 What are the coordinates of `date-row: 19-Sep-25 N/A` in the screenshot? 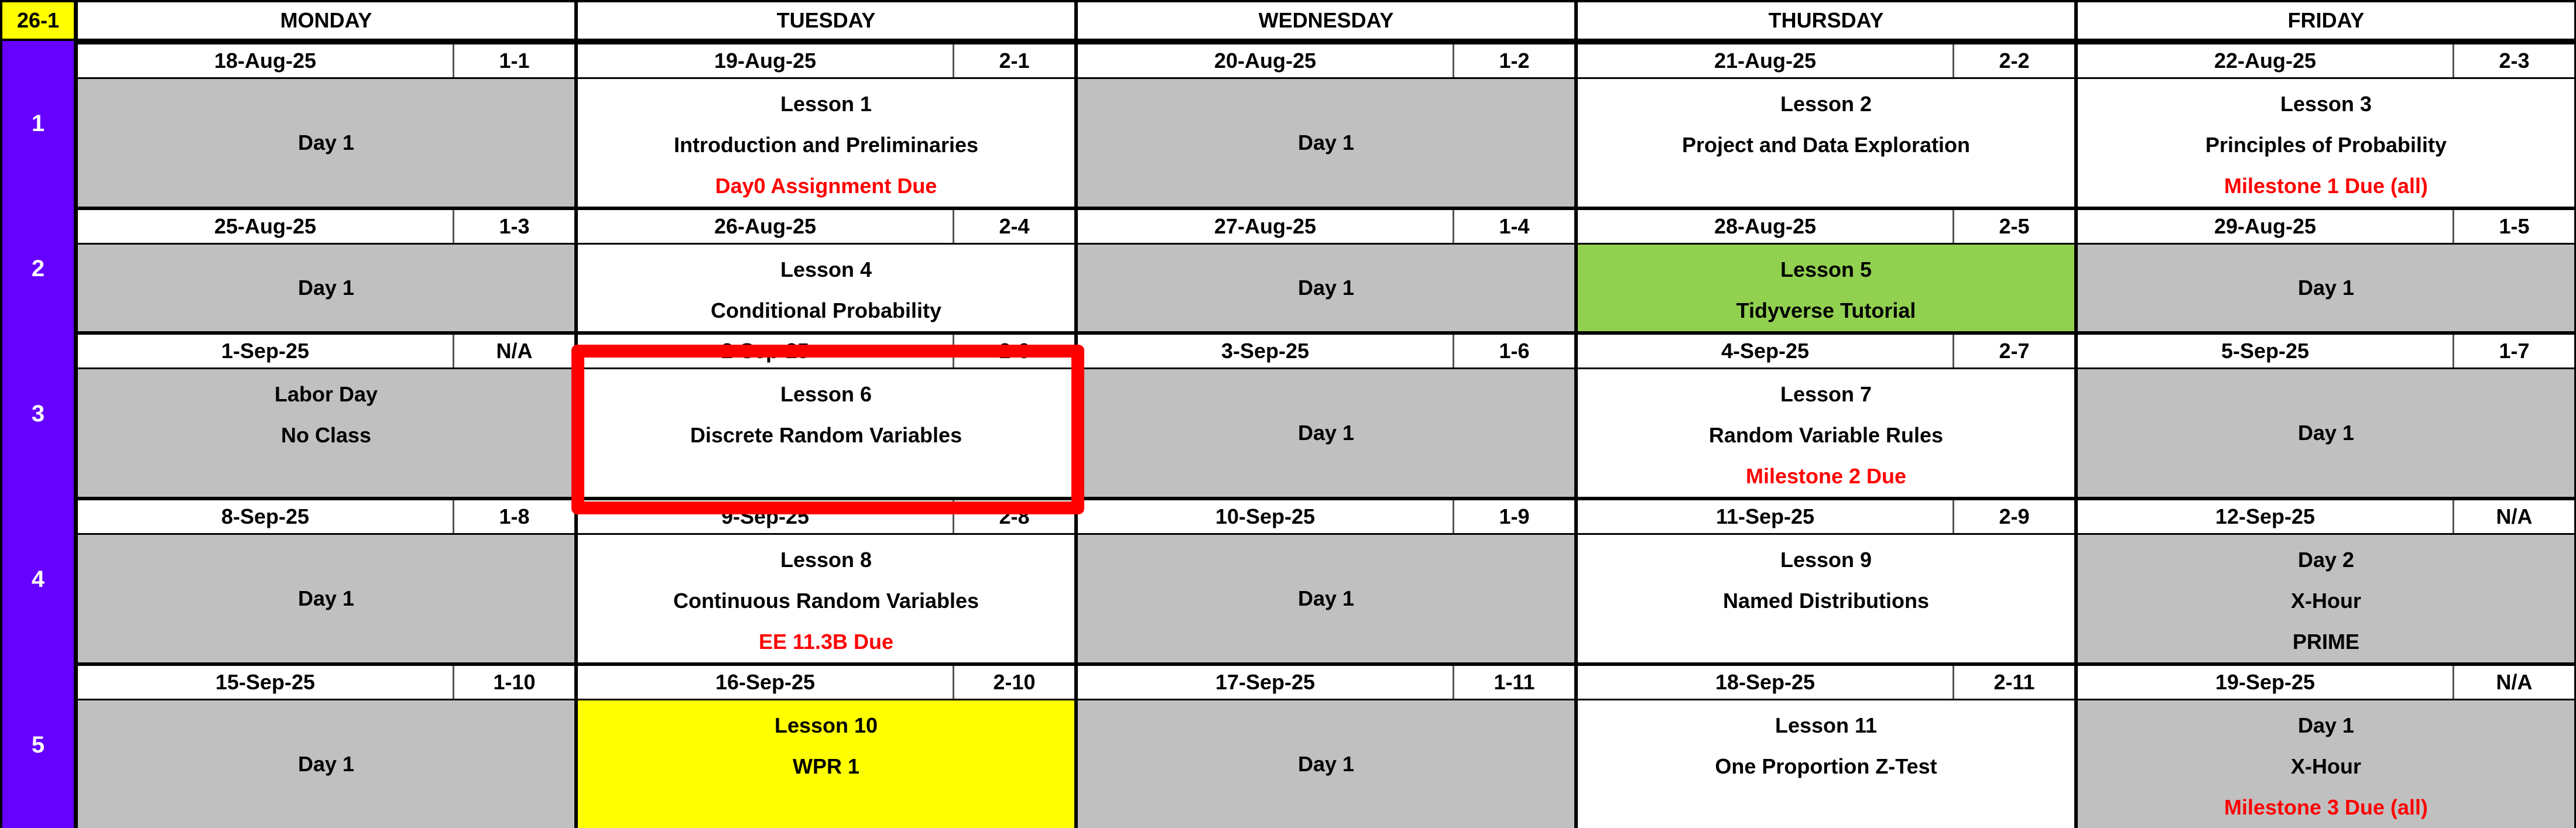 It's located at (2326, 681).